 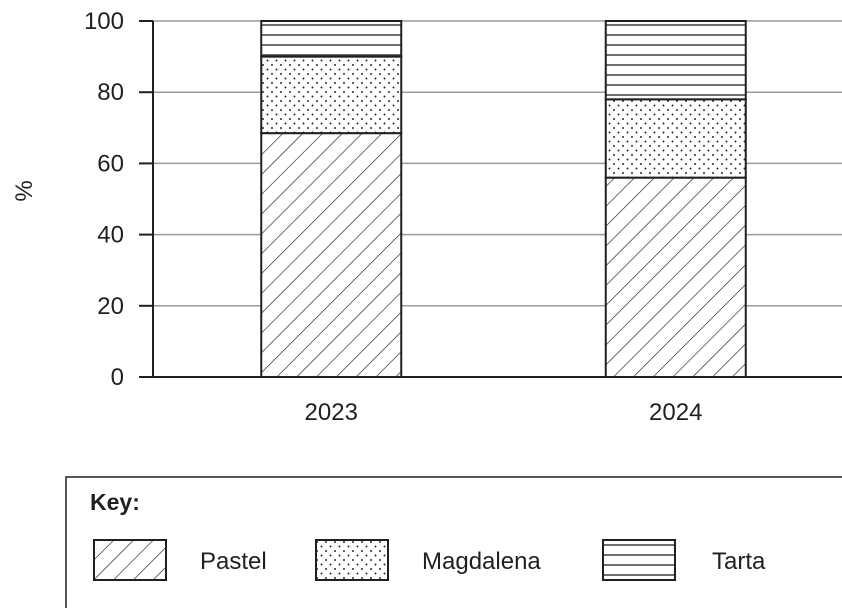 I want to click on y-axis-label: %, so click(x=24, y=190).